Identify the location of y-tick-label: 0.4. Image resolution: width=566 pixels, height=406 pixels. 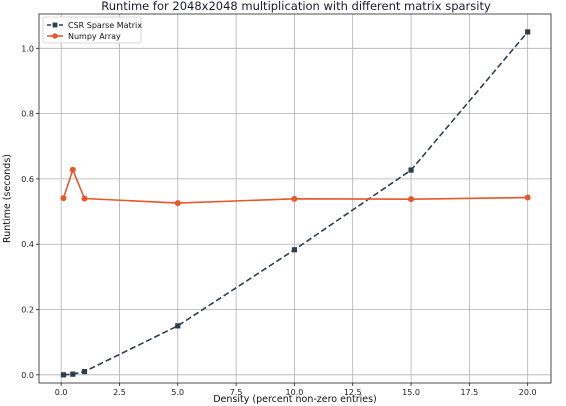
(27, 244).